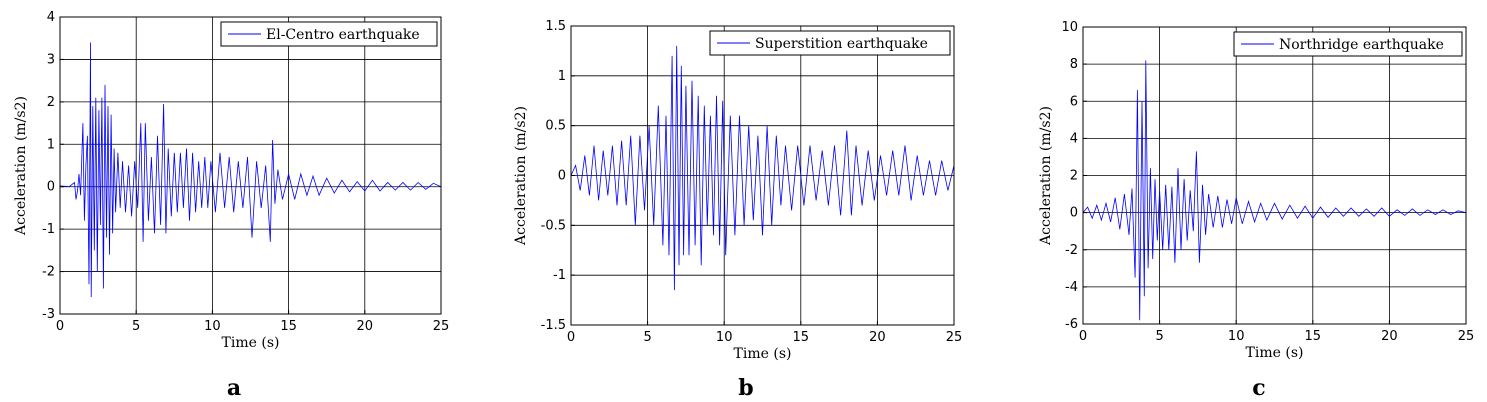 This screenshot has height=402, width=1487. I want to click on y-tick-label: 0.5, so click(555, 126).